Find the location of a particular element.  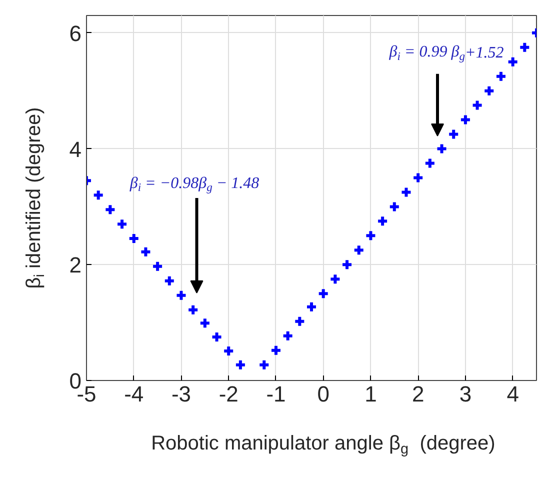

x-tick-label: -4 is located at coordinates (134, 394).